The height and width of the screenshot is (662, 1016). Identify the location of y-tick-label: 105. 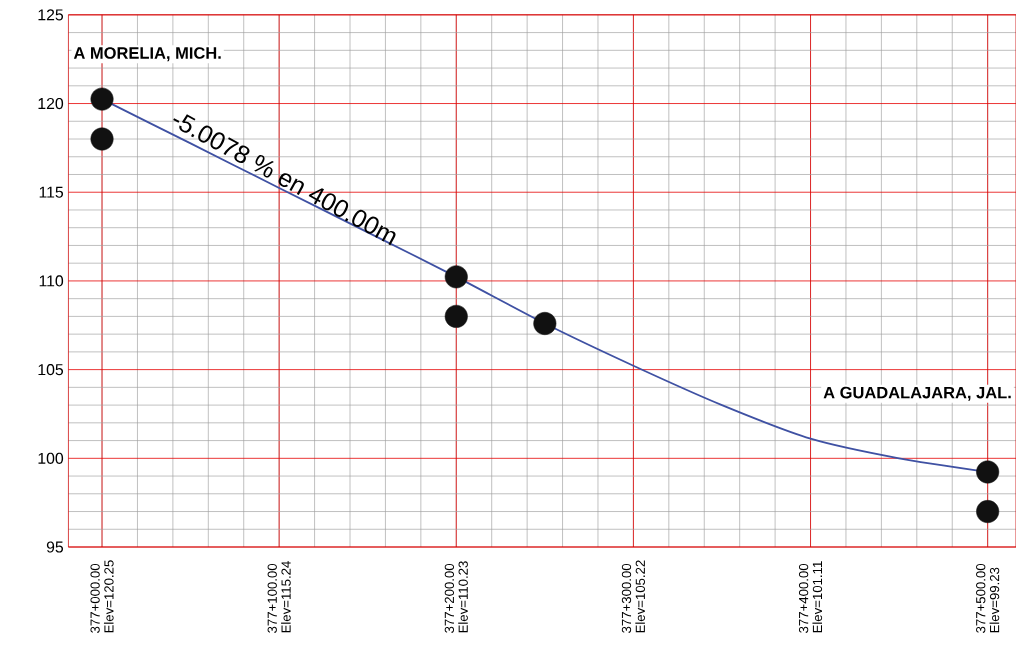
(51, 370).